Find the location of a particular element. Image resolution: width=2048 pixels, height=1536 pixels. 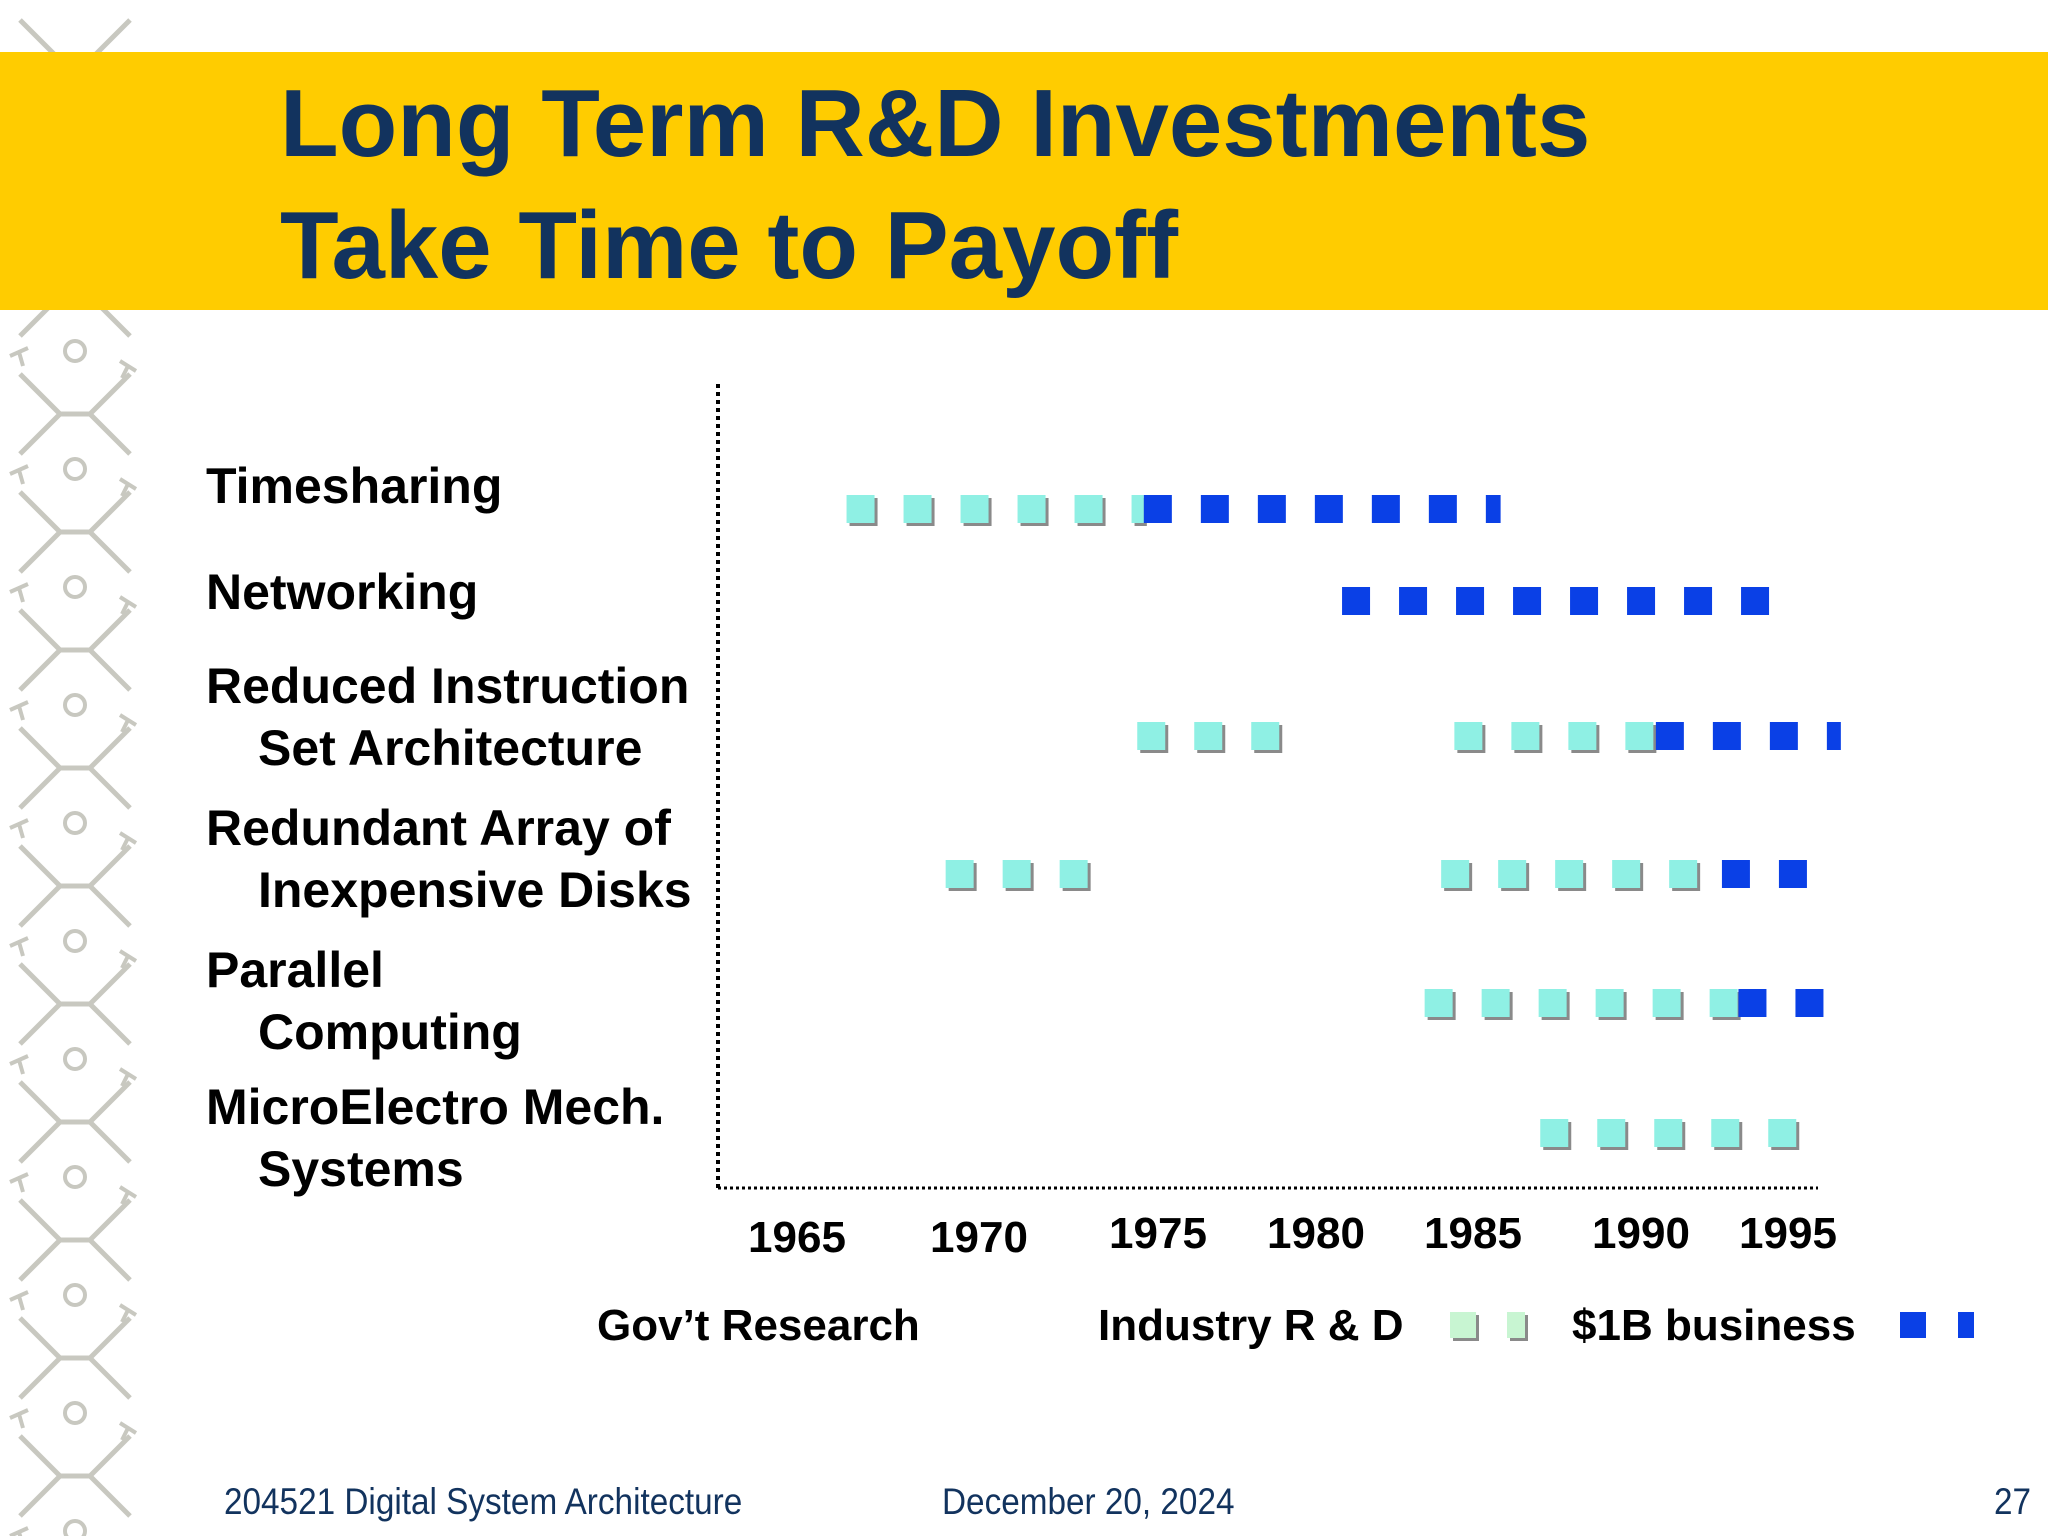

x-tick-label-1985: 1985 is located at coordinates (1473, 1233).